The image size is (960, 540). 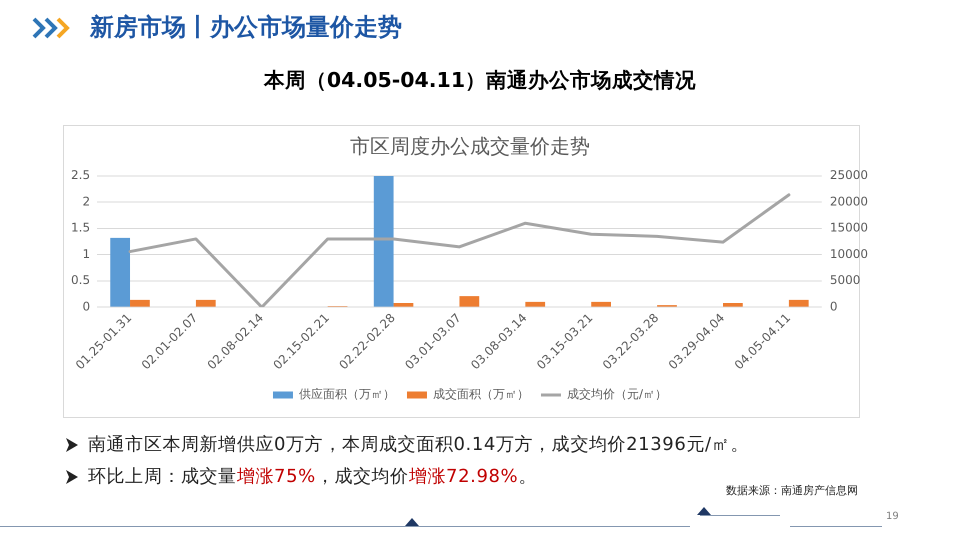 What do you see at coordinates (849, 175) in the screenshot?
I see `y2-tick-label: 25000` at bounding box center [849, 175].